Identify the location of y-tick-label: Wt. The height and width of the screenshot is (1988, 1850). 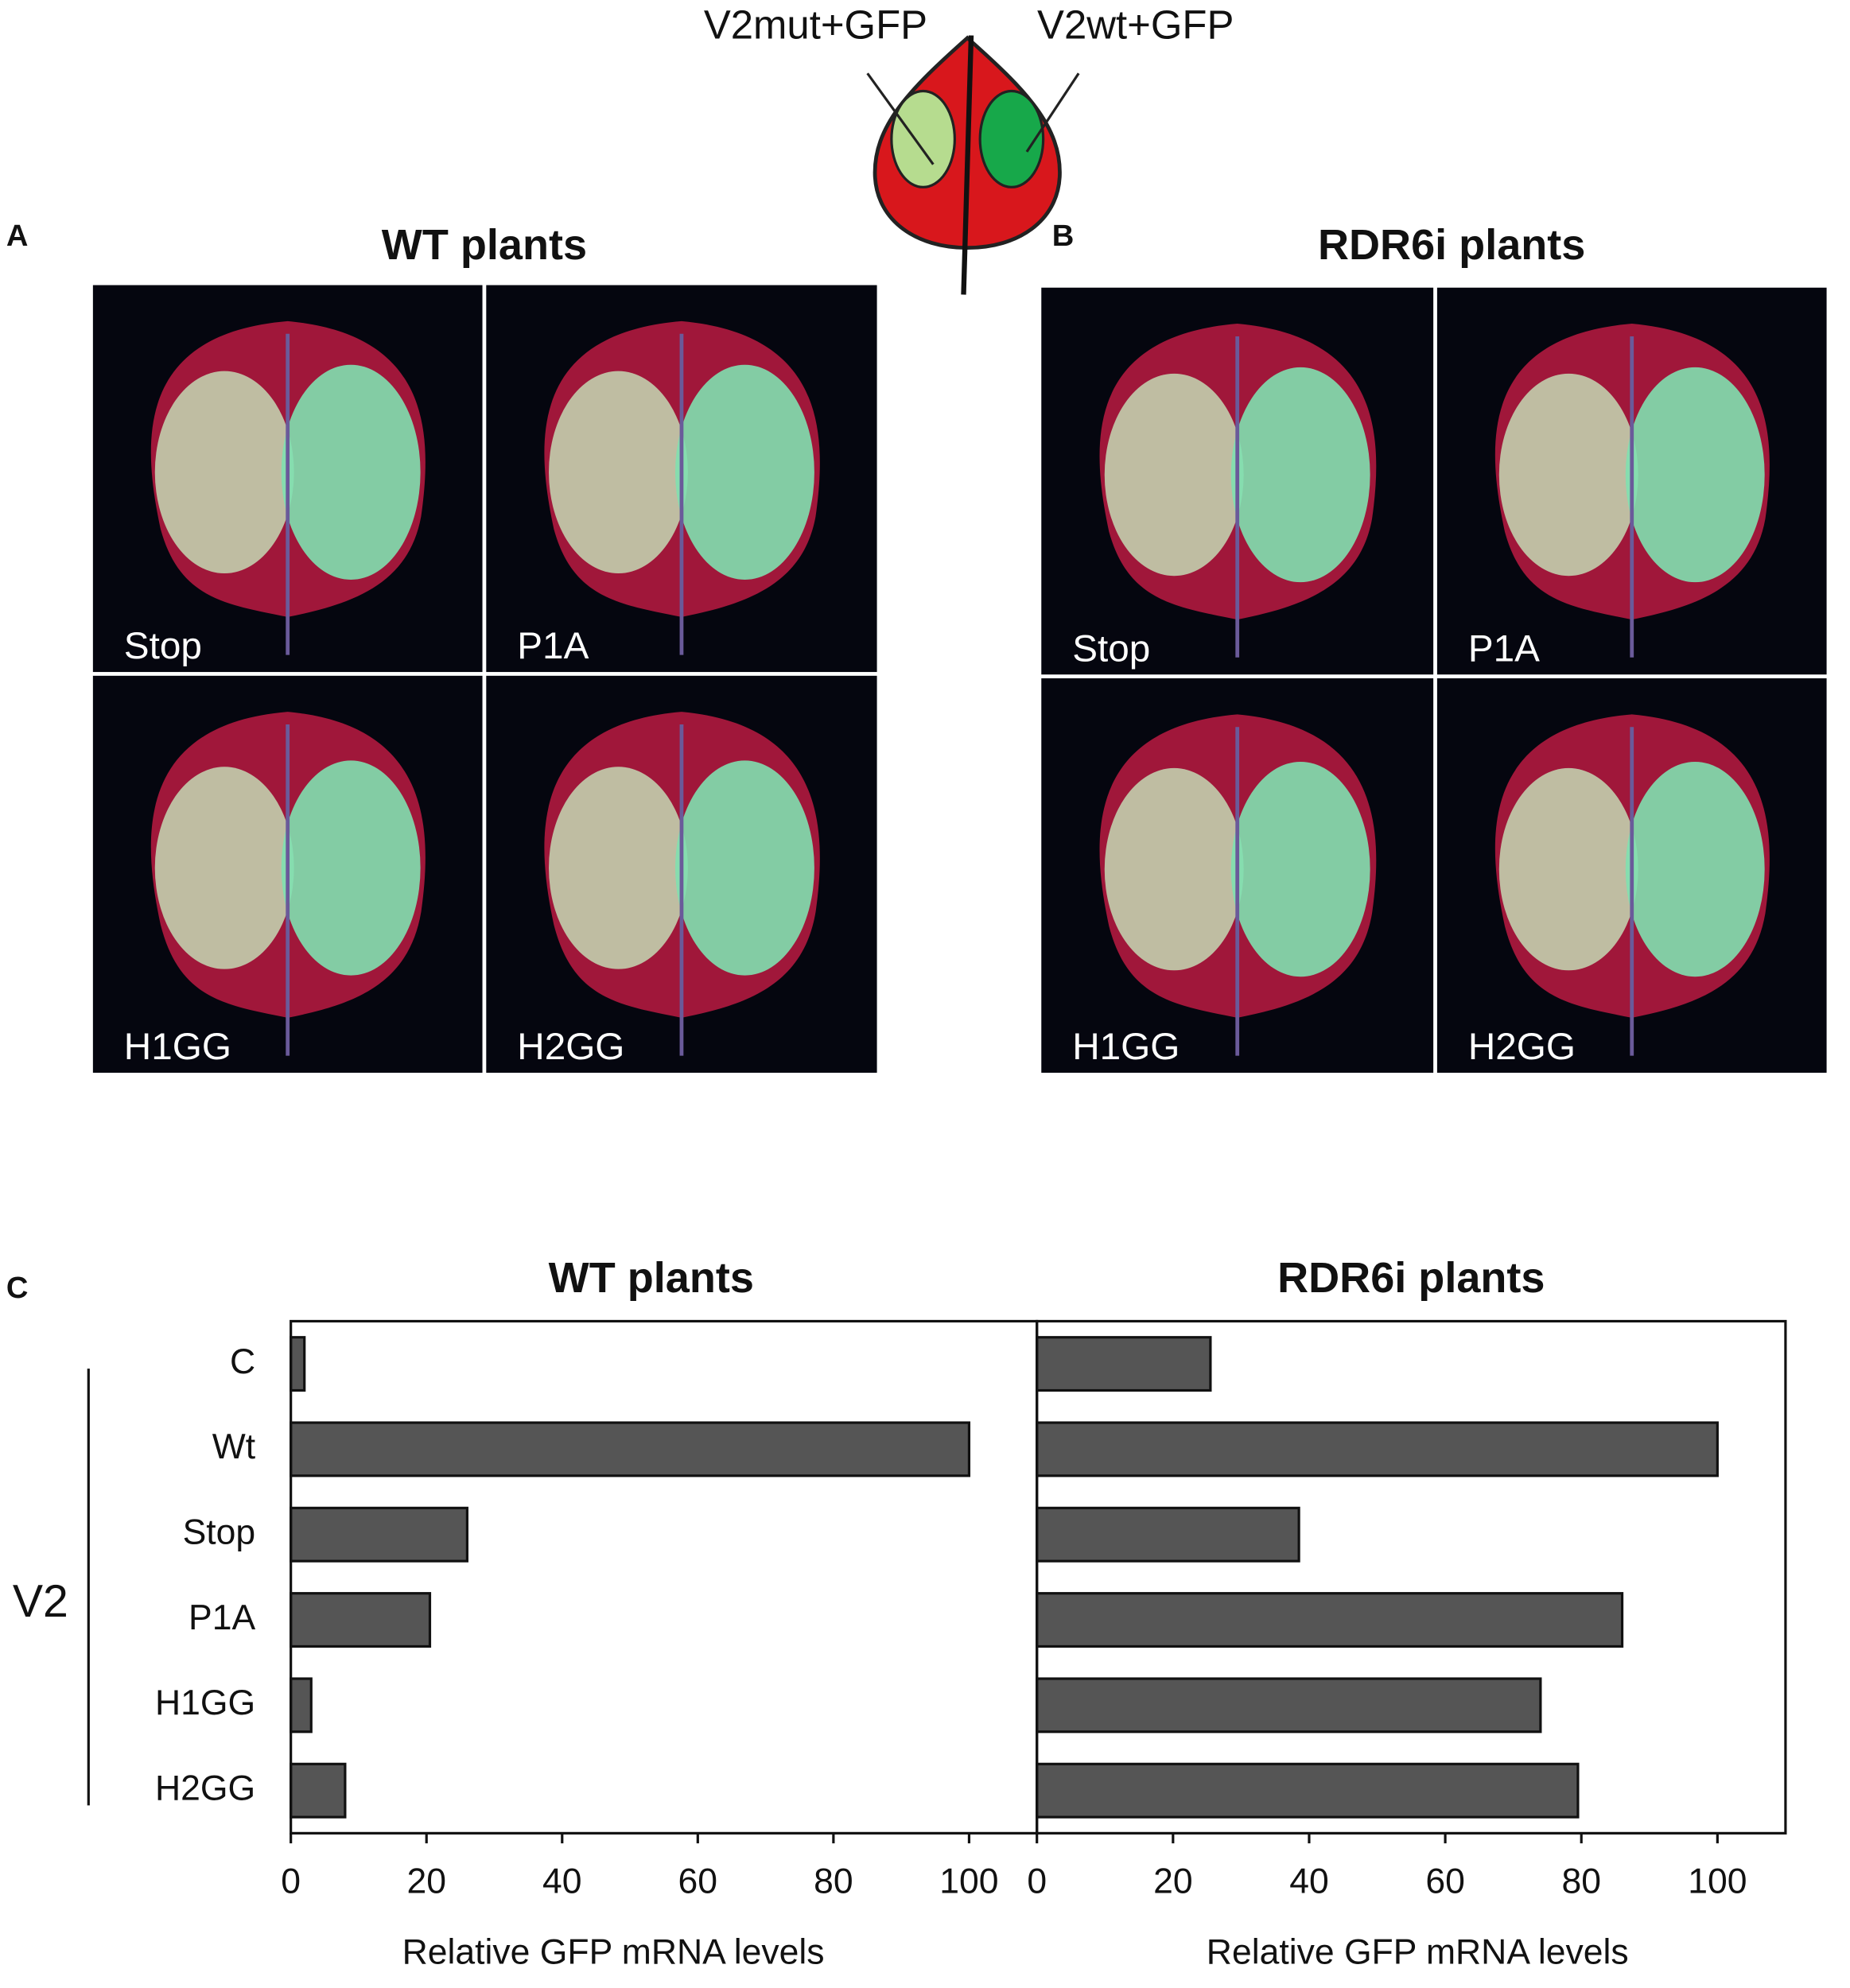
(234, 1446).